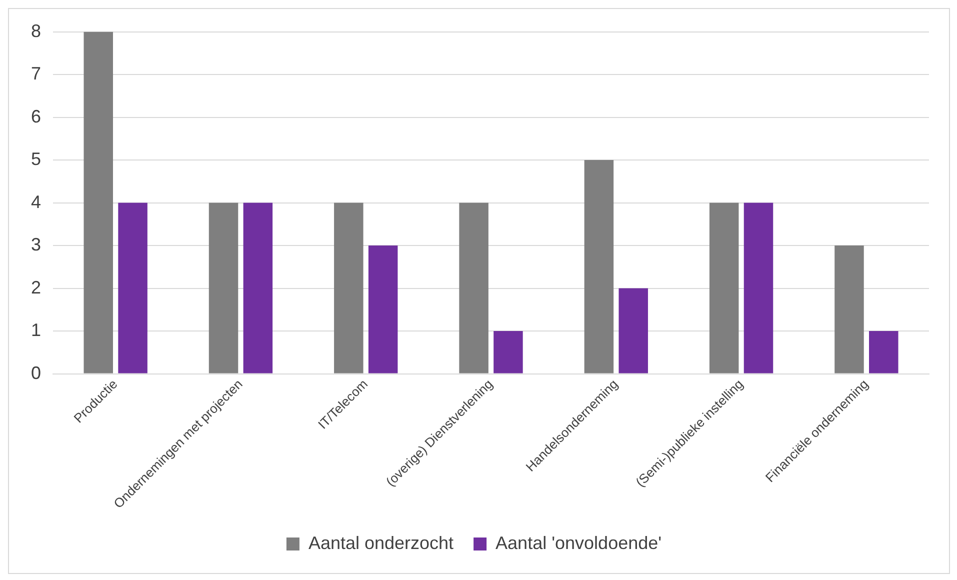 The height and width of the screenshot is (580, 957). What do you see at coordinates (36, 202) in the screenshot?
I see `y-tick-label: 4` at bounding box center [36, 202].